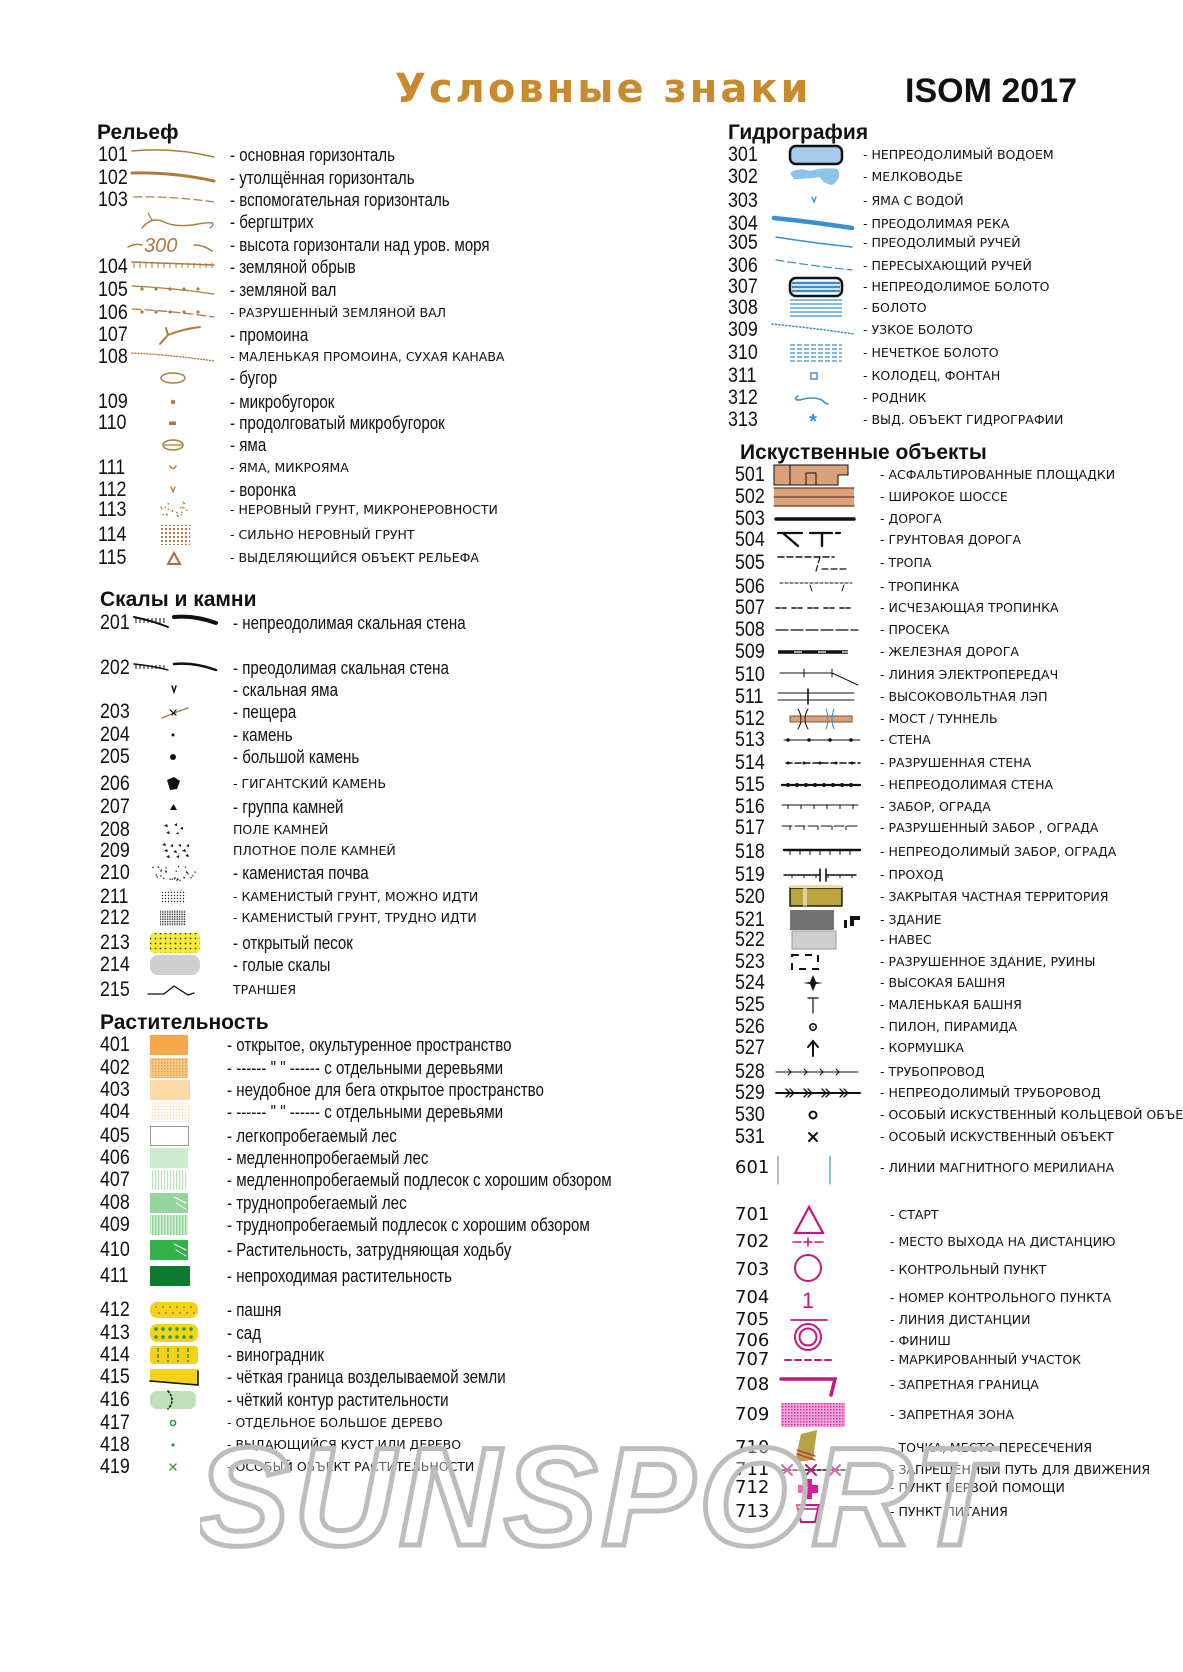 The width and height of the screenshot is (1183, 1672). What do you see at coordinates (591, 519) in the screenshot?
I see `legend-item: 503 - ДОРОГА` at bounding box center [591, 519].